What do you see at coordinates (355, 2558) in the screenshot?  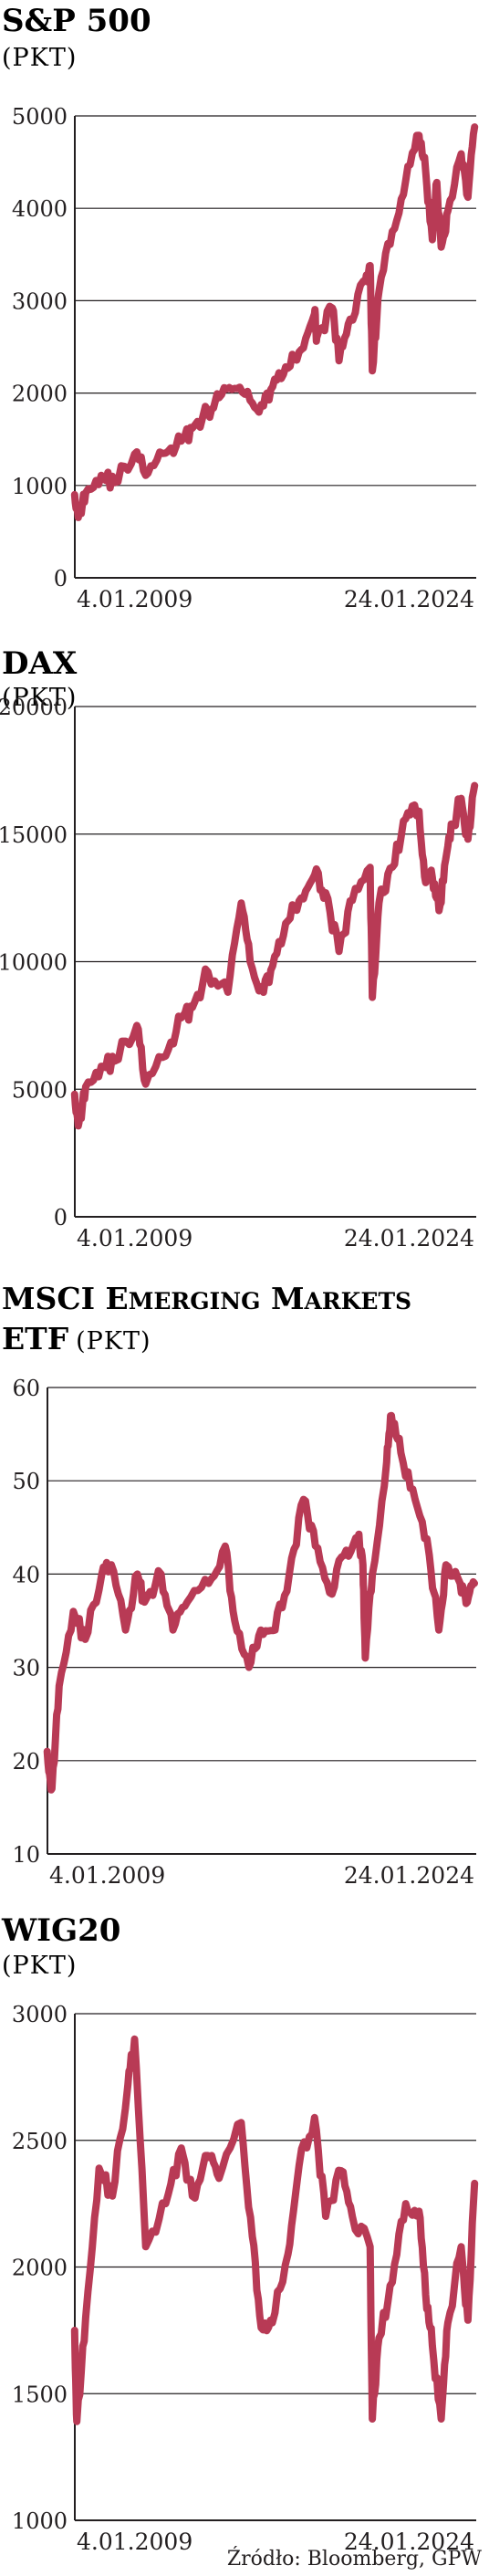 I see `source-note: Źródło: Bloomberg, GPW` at bounding box center [355, 2558].